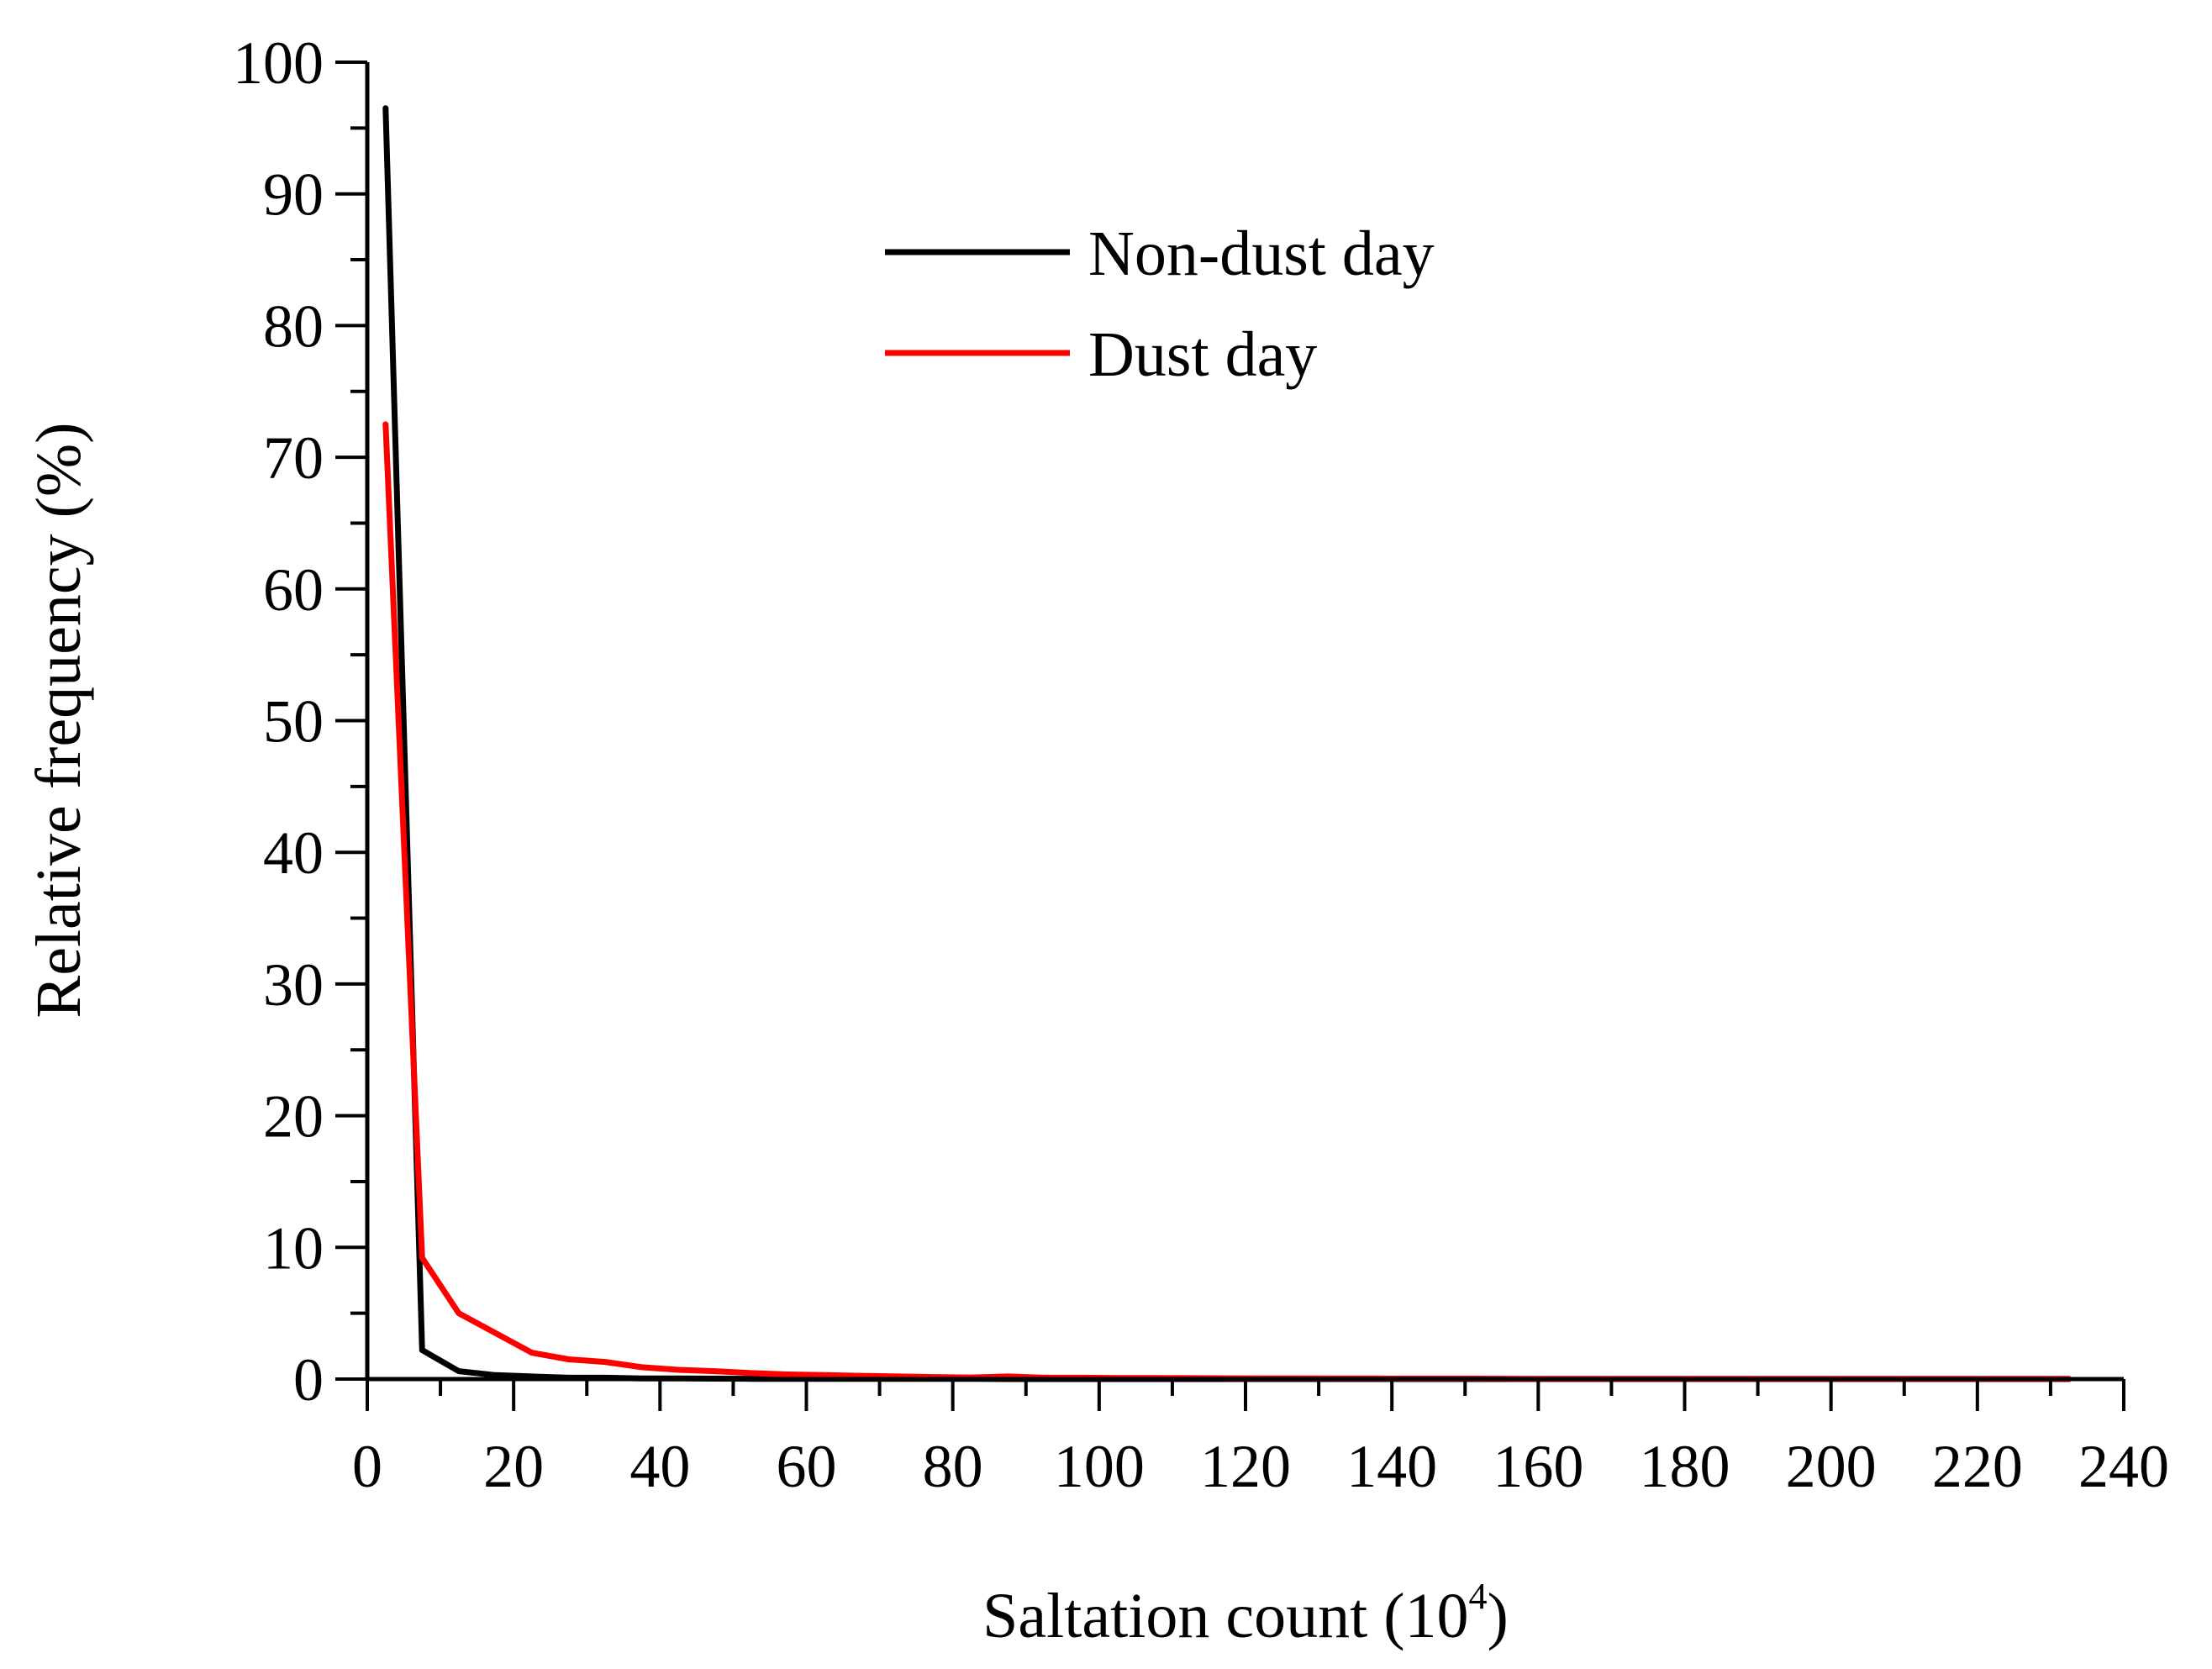 The height and width of the screenshot is (1669, 2212). What do you see at coordinates (59, 721) in the screenshot?
I see `y-axis-title: Relative frequency (%)` at bounding box center [59, 721].